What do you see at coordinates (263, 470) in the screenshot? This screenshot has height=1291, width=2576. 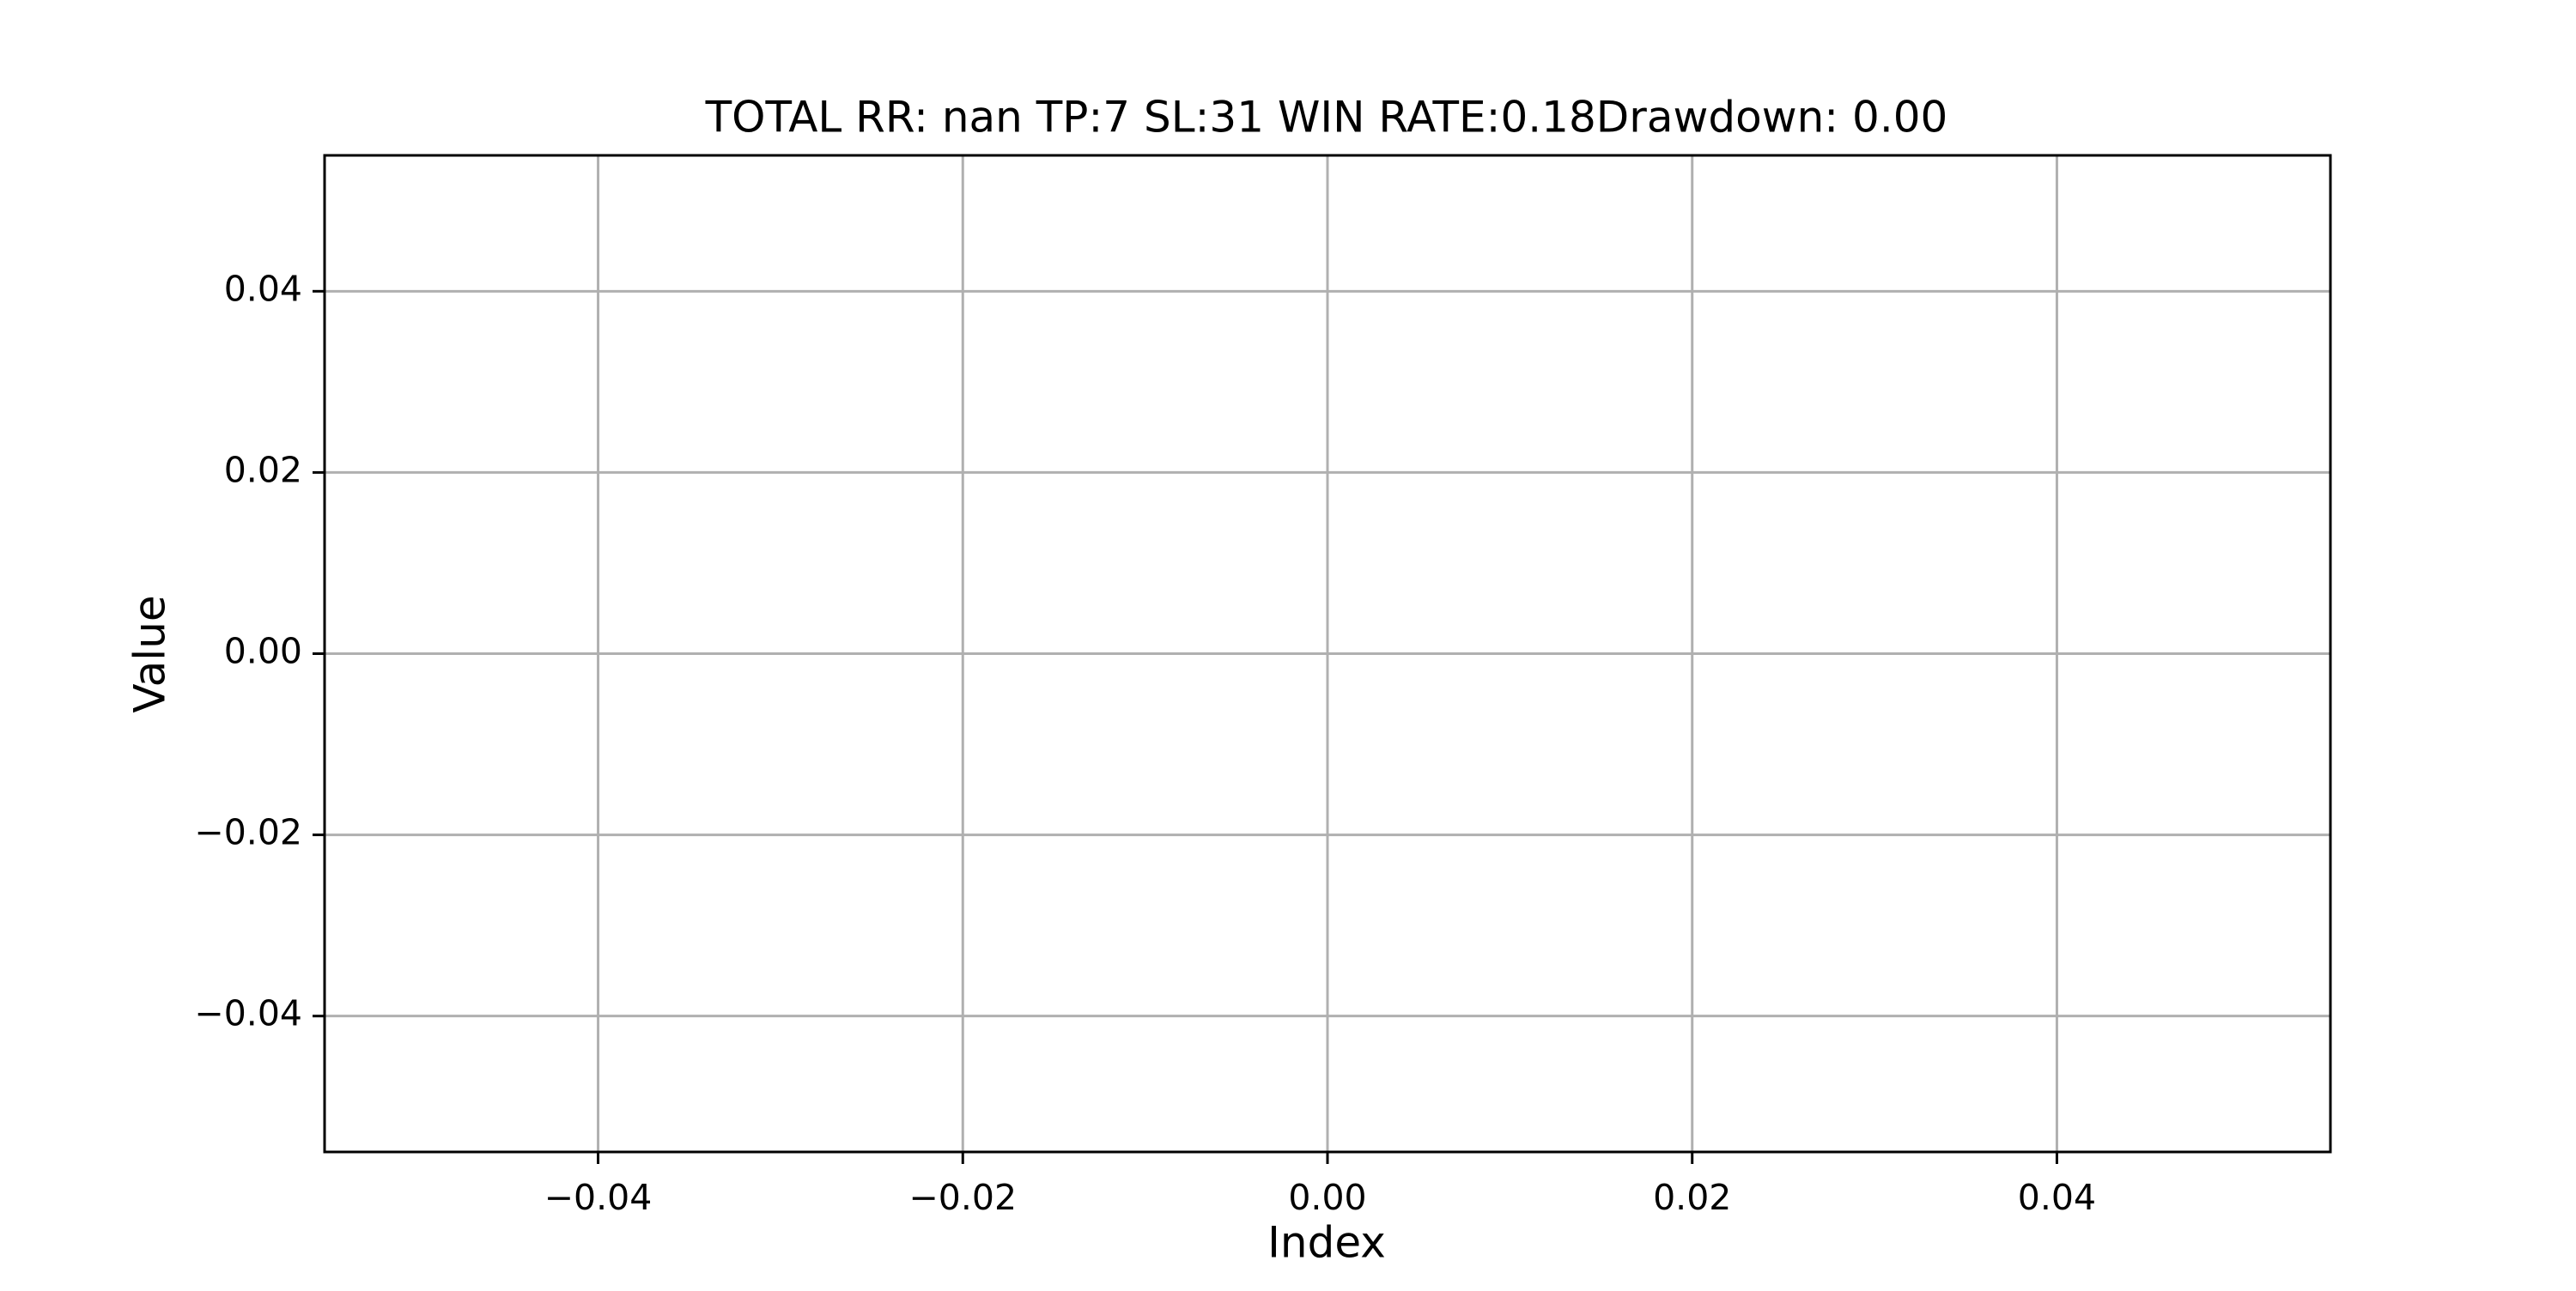 I see `y-tick-label: 0.02` at bounding box center [263, 470].